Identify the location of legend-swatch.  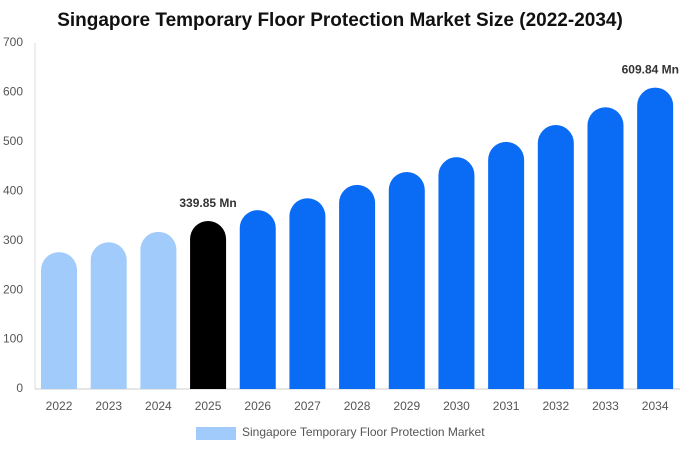
(216, 433).